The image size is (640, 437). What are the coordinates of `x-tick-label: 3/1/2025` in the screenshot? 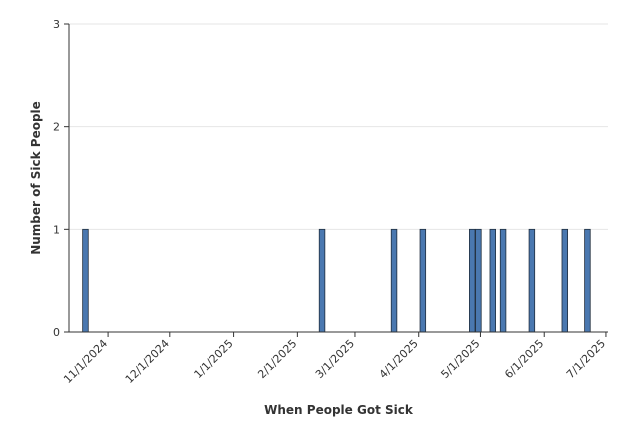 It's located at (335, 359).